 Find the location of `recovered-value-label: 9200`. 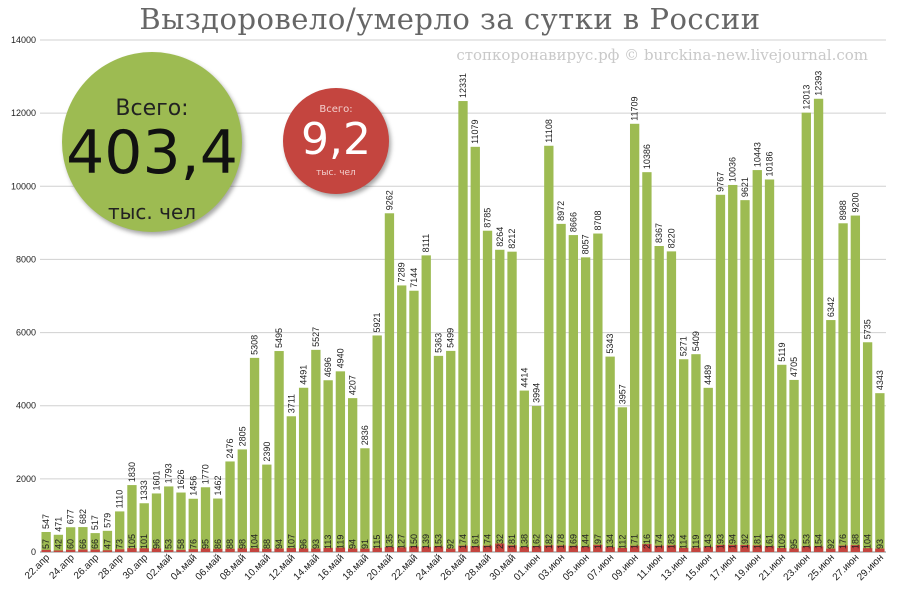

recovered-value-label: 9200 is located at coordinates (855, 203).